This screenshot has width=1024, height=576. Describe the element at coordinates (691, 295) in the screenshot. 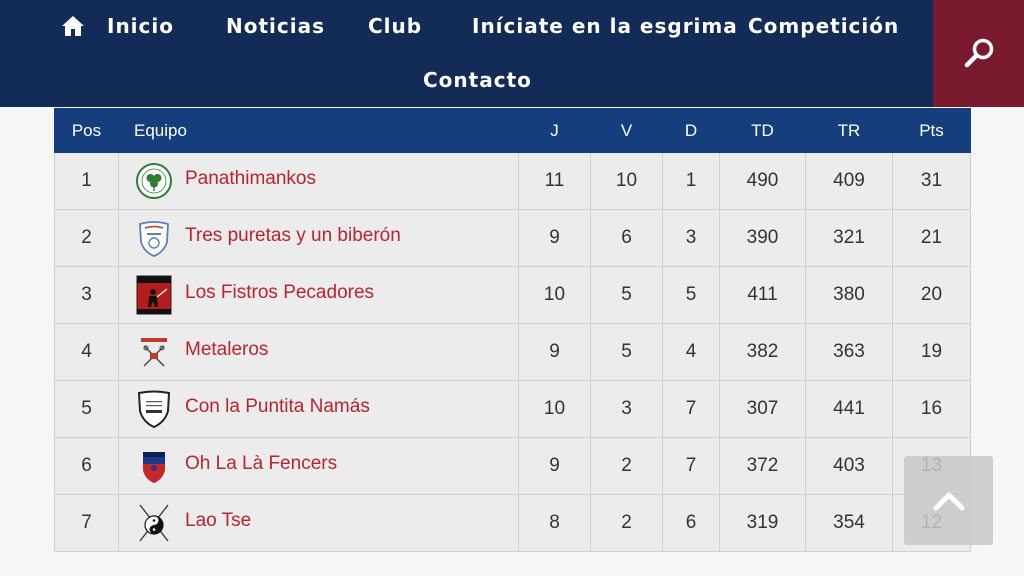

I see `cell-lost: 5` at that location.